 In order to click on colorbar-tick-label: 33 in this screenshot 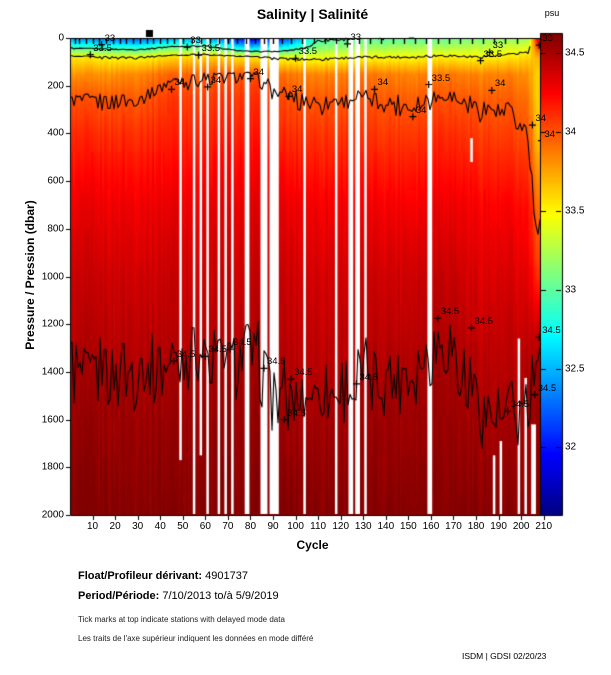, I will do `click(571, 290)`.